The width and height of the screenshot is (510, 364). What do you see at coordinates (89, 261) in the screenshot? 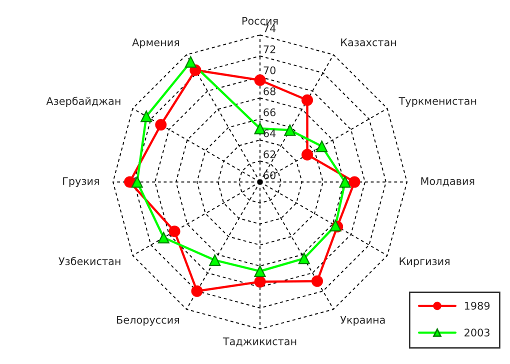
I see `spoke-label: Узбекистан` at bounding box center [89, 261].